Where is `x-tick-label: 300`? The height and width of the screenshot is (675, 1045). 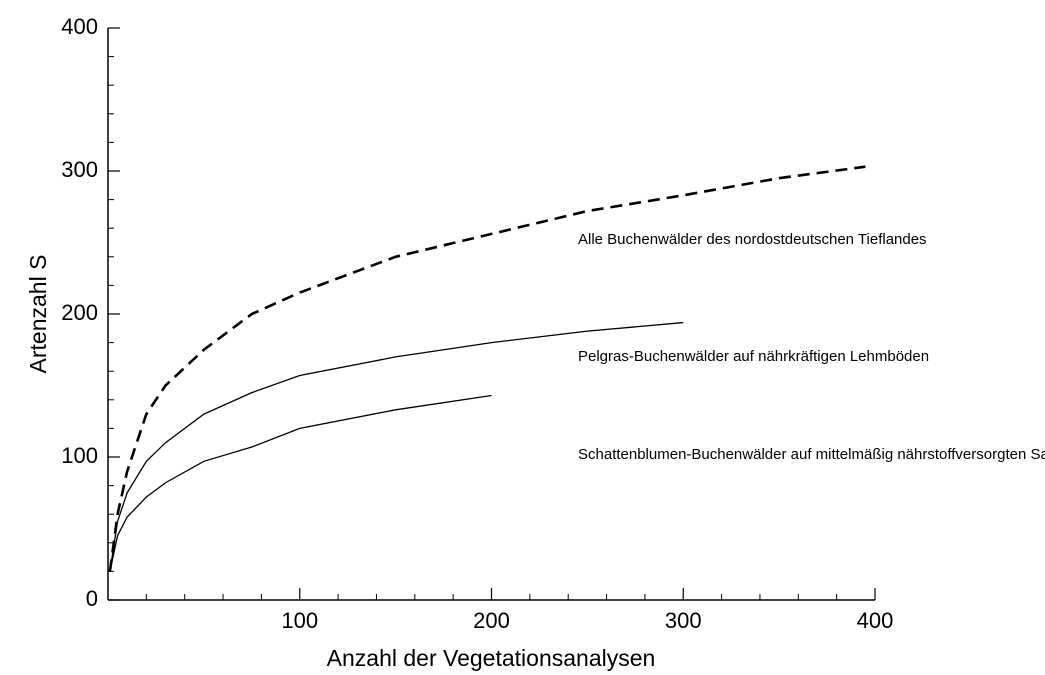
x-tick-label: 300 is located at coordinates (683, 620).